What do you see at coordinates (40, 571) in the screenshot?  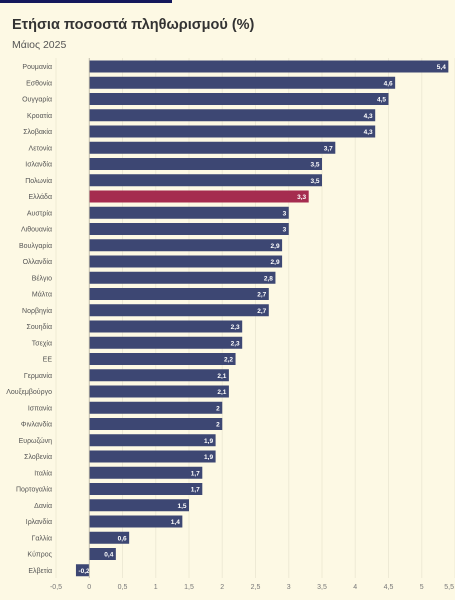 I see `category-label: Ελβετία` at bounding box center [40, 571].